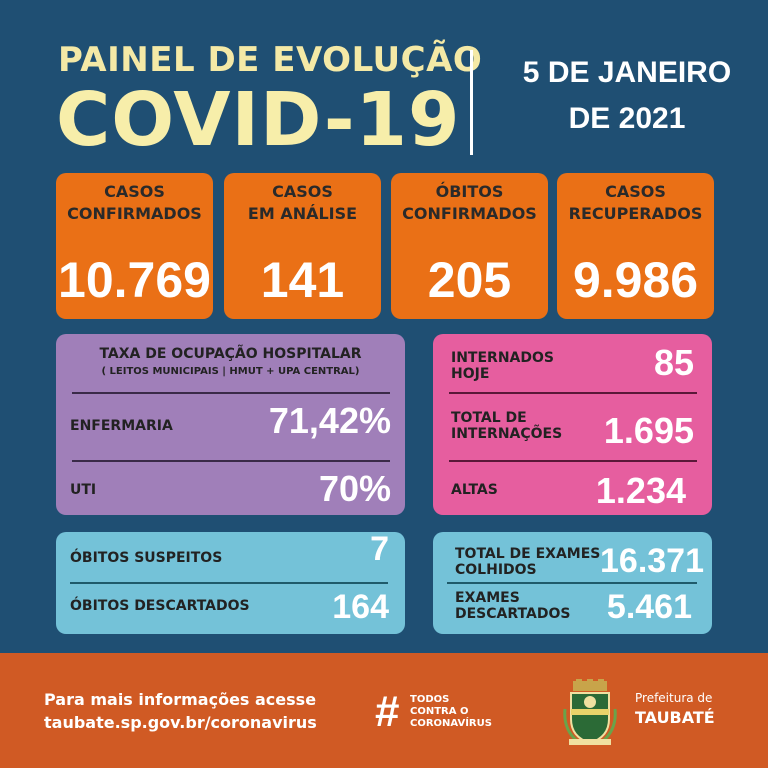 The image size is (768, 768). I want to click on enfermaria-value: 71,42%, so click(329, 420).